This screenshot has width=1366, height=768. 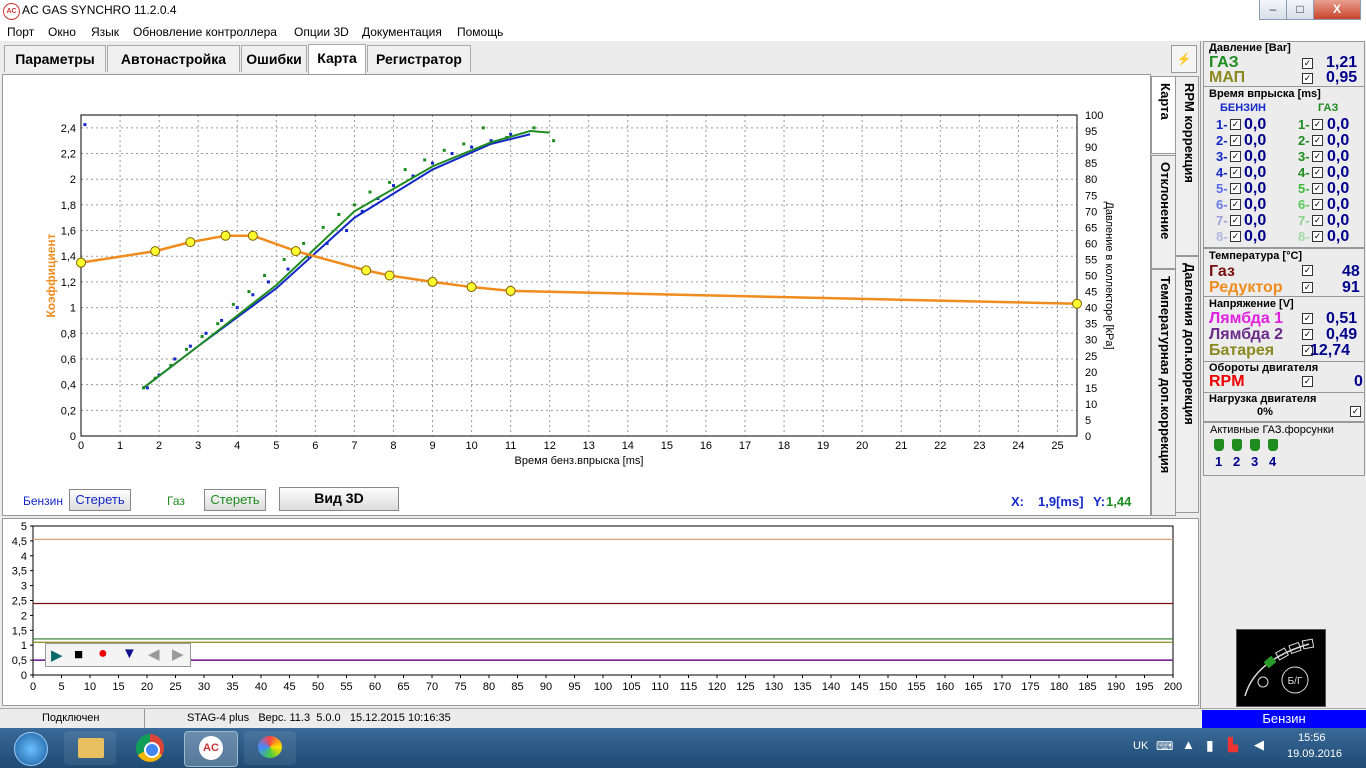 What do you see at coordinates (205, 32) in the screenshot?
I see `menu-update-controller: Обновление контроллера` at bounding box center [205, 32].